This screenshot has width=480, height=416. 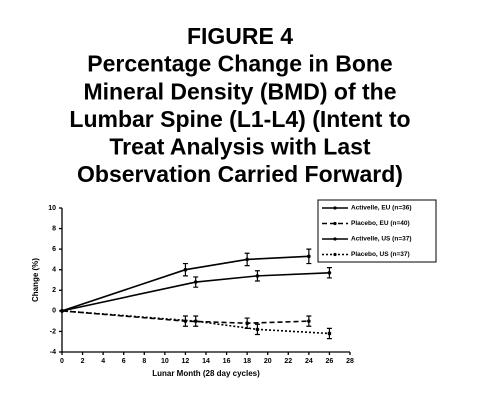 I want to click on y-axis-label: Change (%), so click(x=35, y=280).